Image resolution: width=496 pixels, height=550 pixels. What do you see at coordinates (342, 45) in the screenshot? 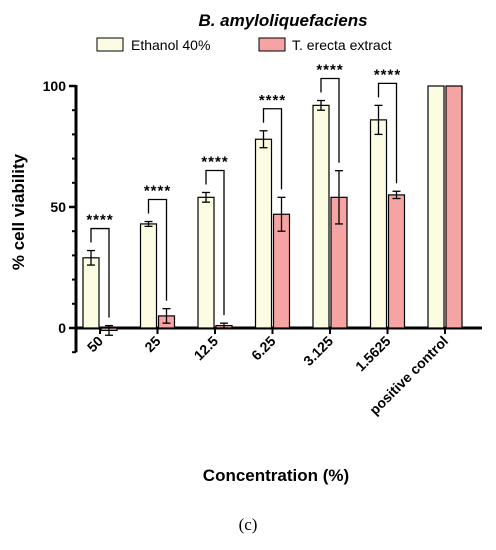
I see `legend-label-extract: T. erecta extract` at bounding box center [342, 45].